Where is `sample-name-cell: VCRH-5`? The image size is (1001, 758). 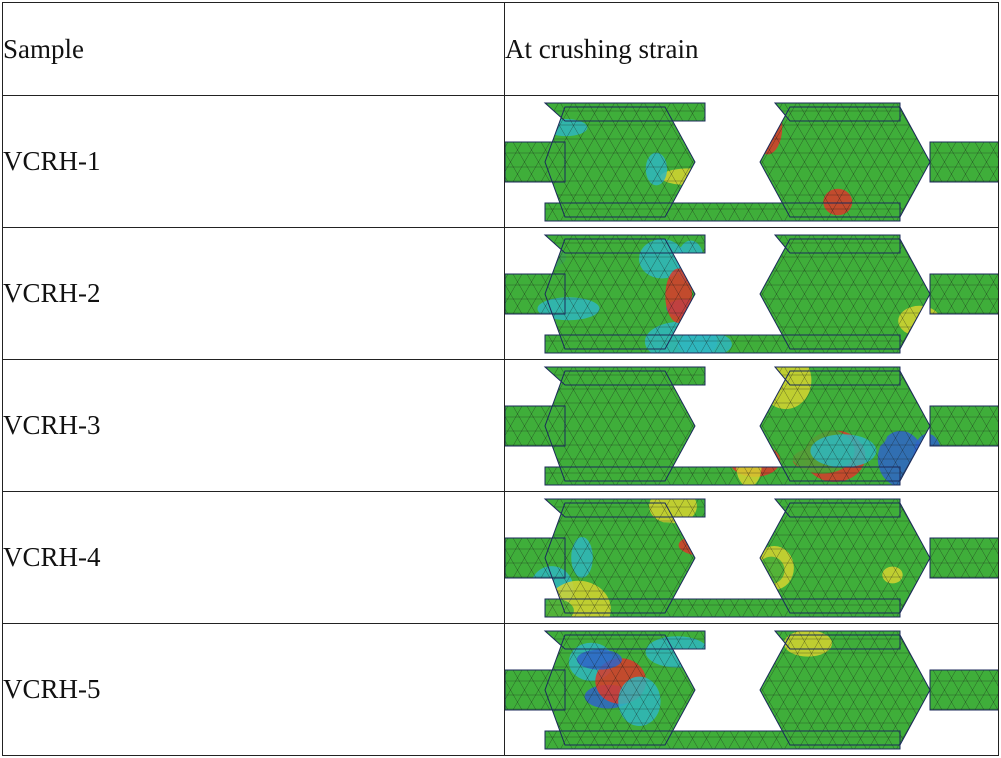 sample-name-cell: VCRH-5 is located at coordinates (253, 689).